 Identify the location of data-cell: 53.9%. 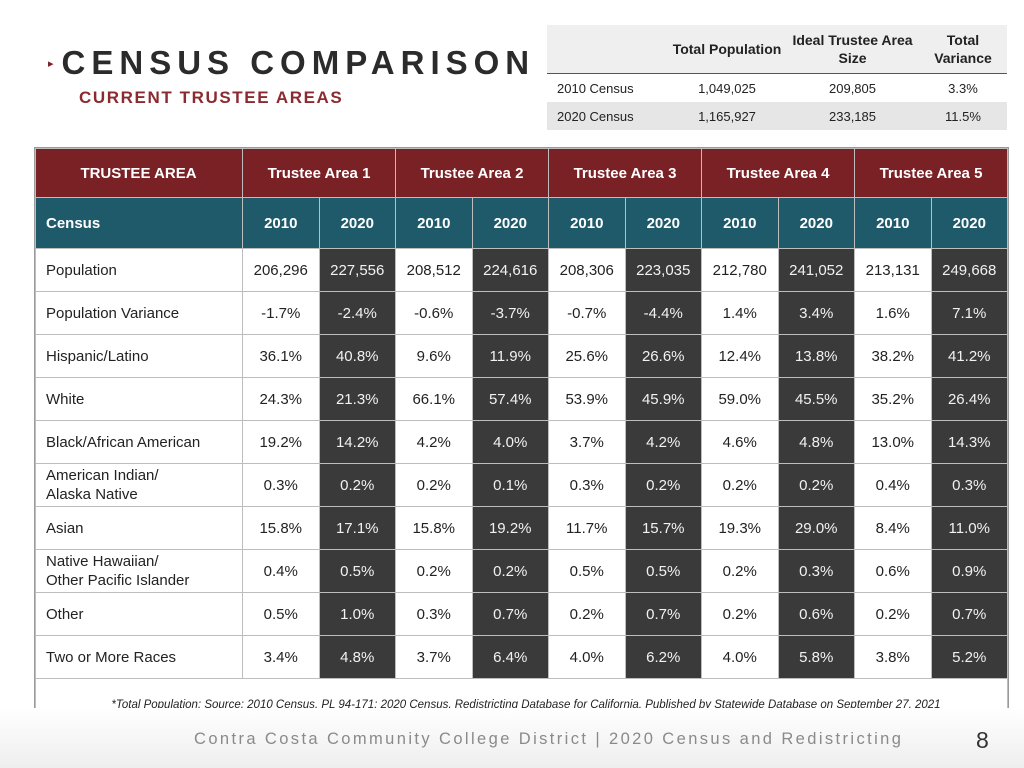
(587, 399).